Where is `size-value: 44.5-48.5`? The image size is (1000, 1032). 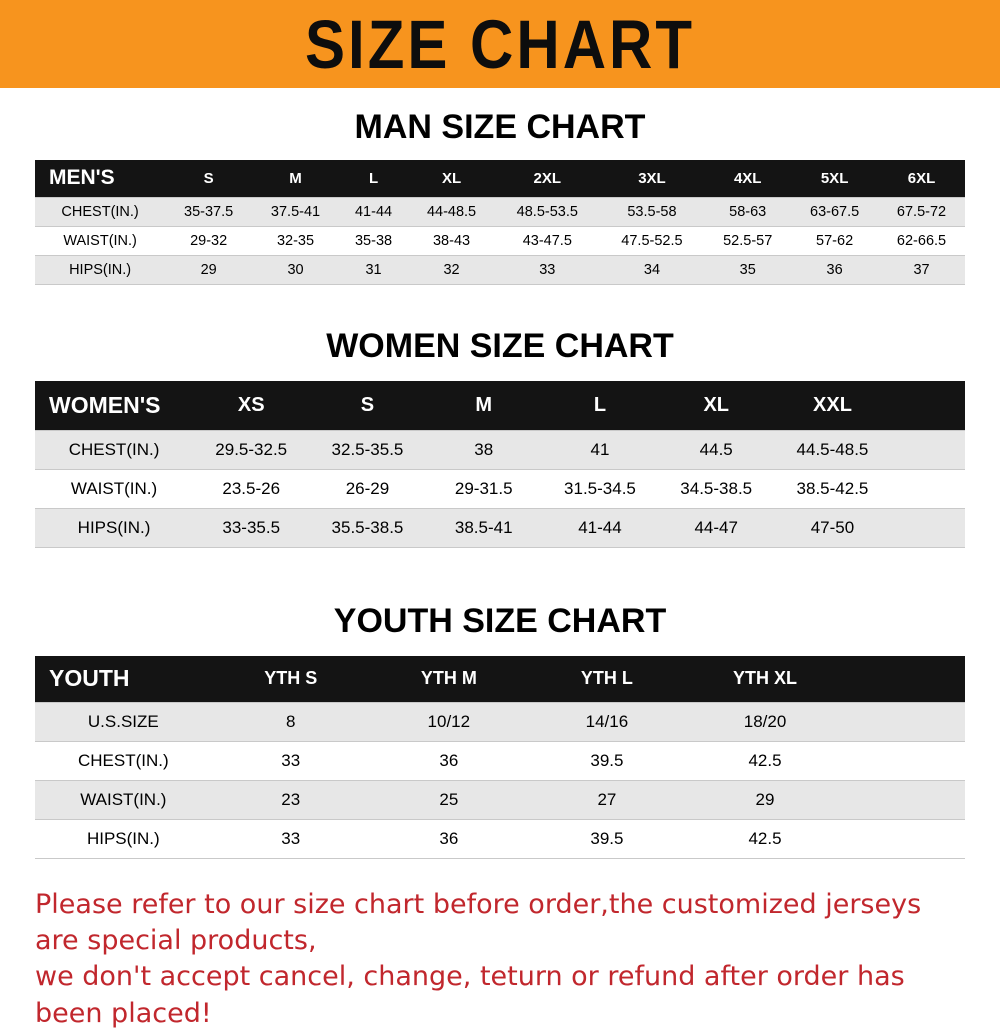 size-value: 44.5-48.5 is located at coordinates (832, 450).